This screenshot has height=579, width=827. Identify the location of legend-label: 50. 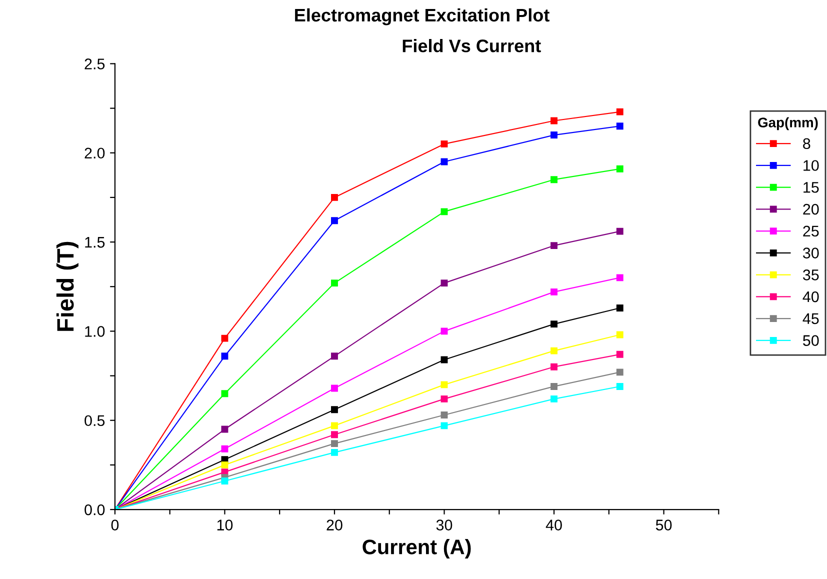
(811, 340).